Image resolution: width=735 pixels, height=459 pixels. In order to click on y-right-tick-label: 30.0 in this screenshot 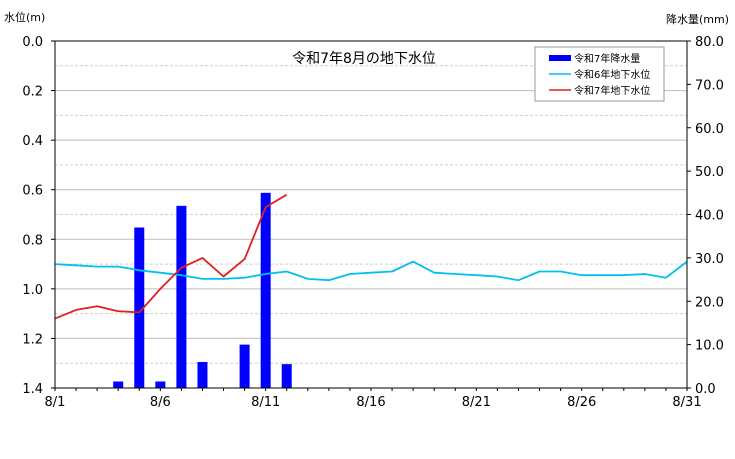, I will do `click(709, 259)`.